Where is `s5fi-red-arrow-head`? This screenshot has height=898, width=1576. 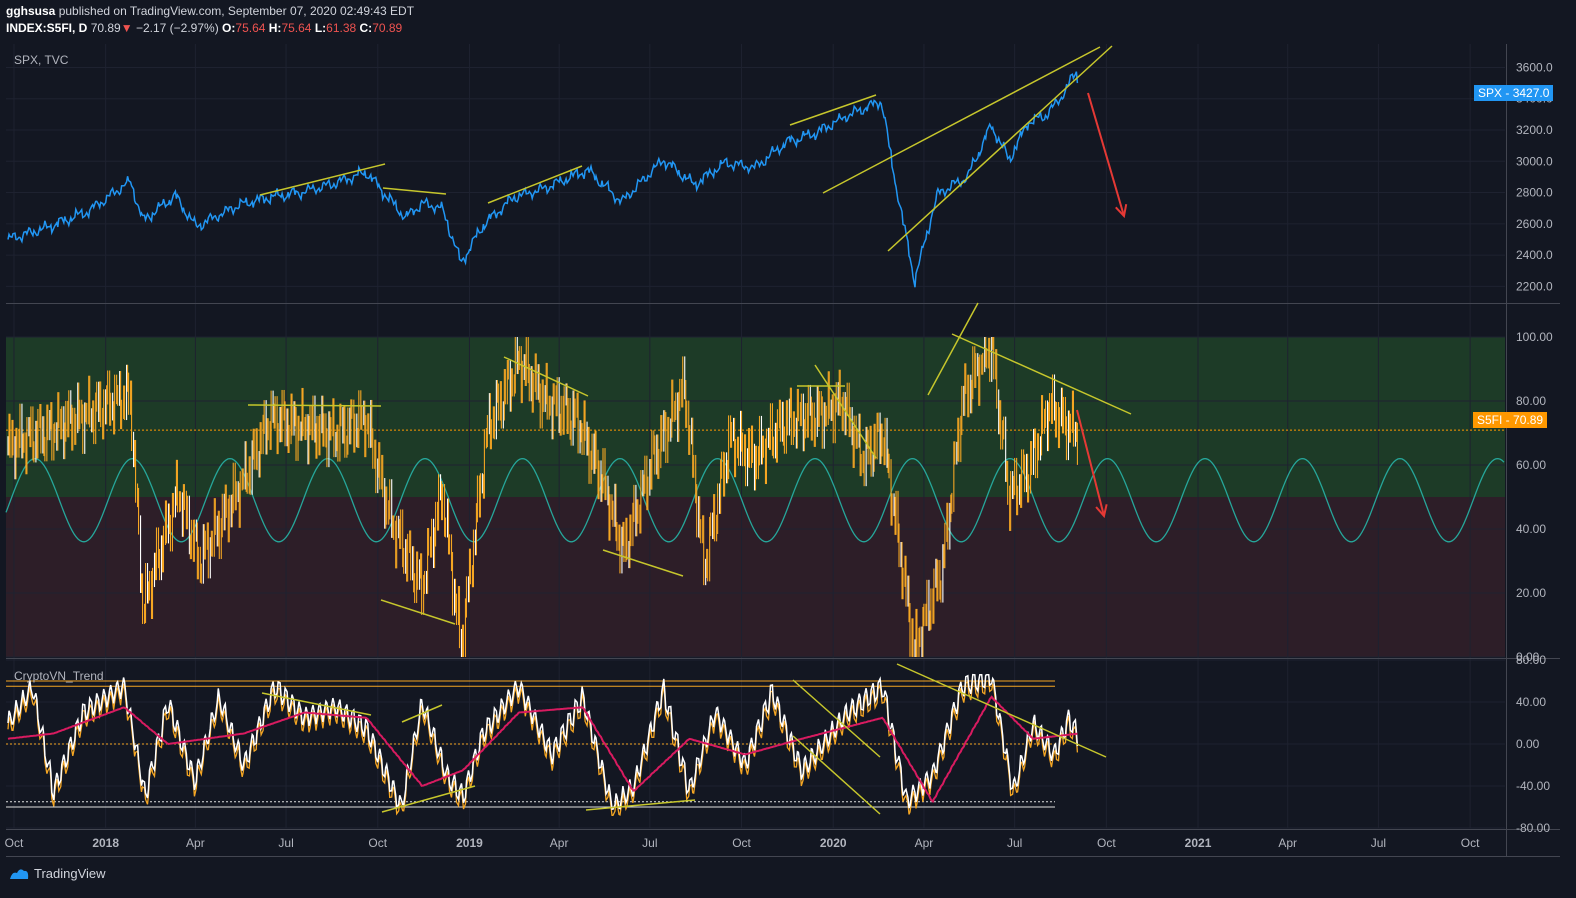 s5fi-red-arrow-head is located at coordinates (1101, 511).